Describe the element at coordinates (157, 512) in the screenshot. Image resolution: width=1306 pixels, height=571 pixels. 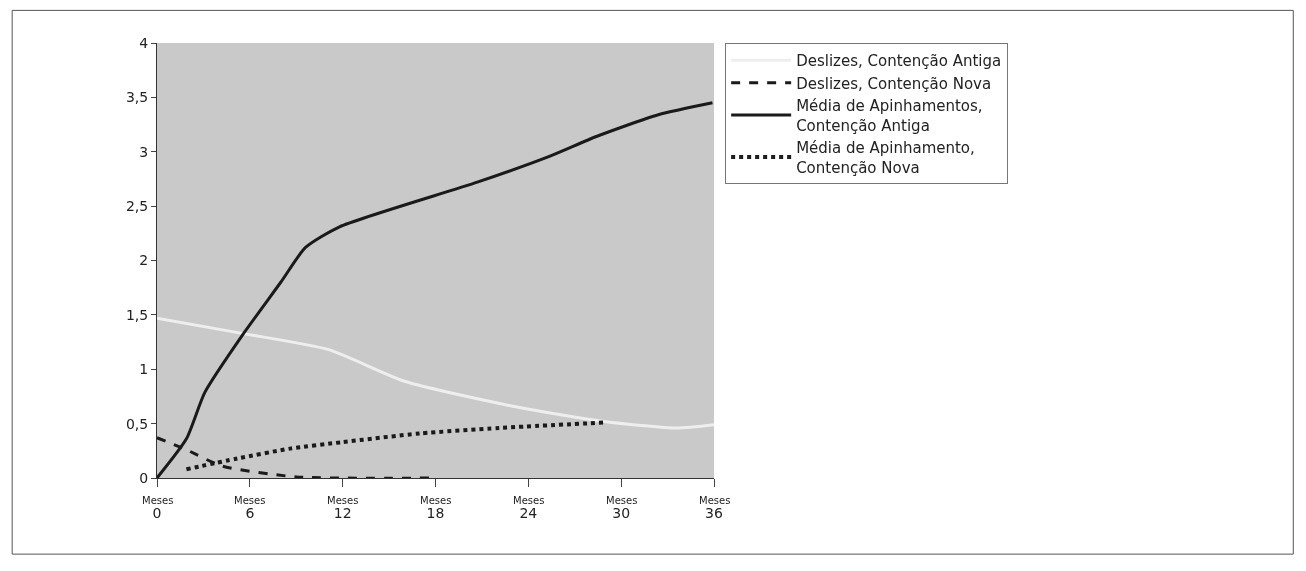
I see `x-tick-label: 0` at that location.